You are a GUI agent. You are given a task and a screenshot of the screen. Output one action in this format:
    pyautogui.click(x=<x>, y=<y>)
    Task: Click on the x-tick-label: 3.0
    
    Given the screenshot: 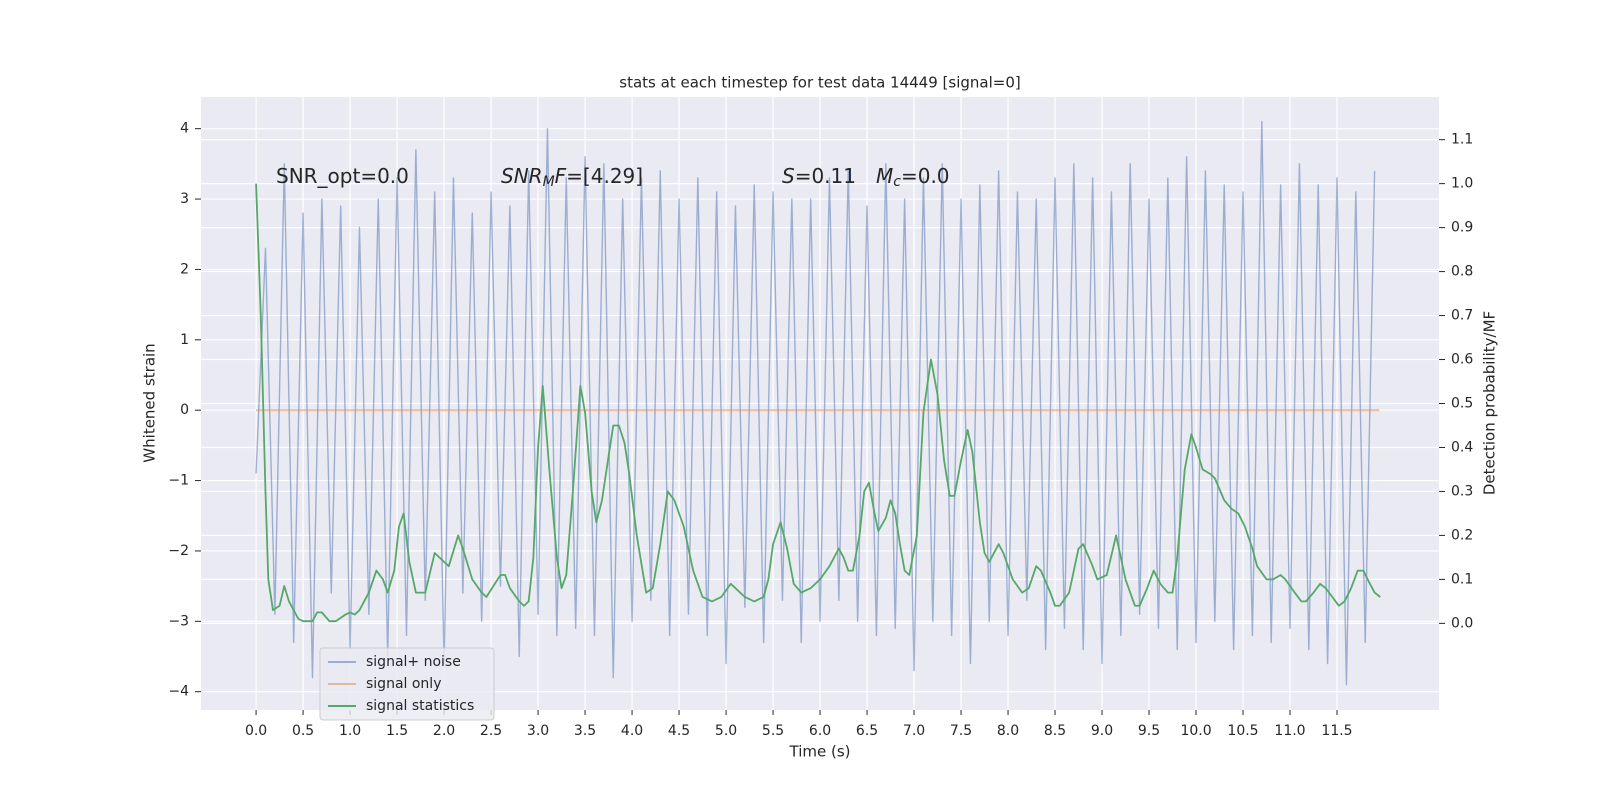 What is the action you would take?
    pyautogui.click(x=538, y=731)
    